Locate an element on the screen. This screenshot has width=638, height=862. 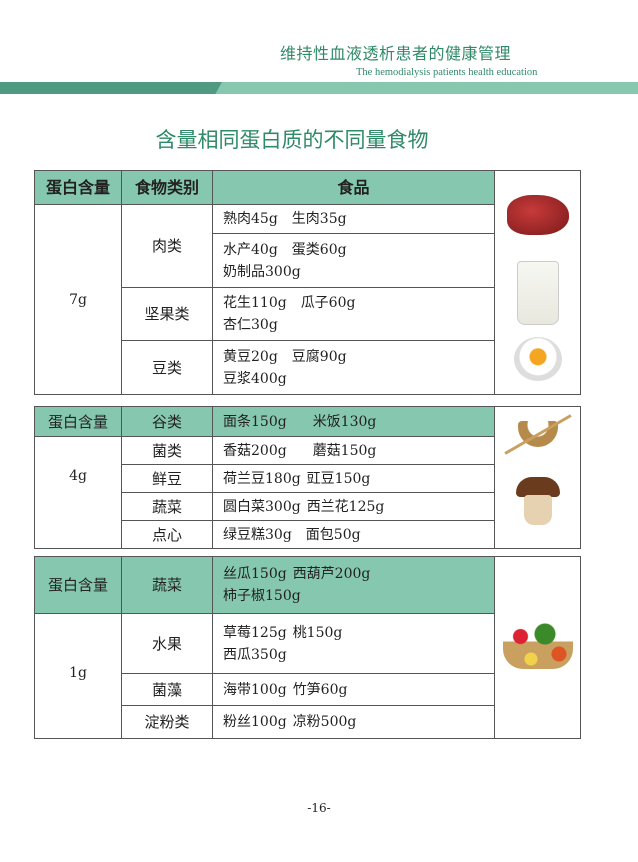
category: 菌类 is located at coordinates (167, 450).